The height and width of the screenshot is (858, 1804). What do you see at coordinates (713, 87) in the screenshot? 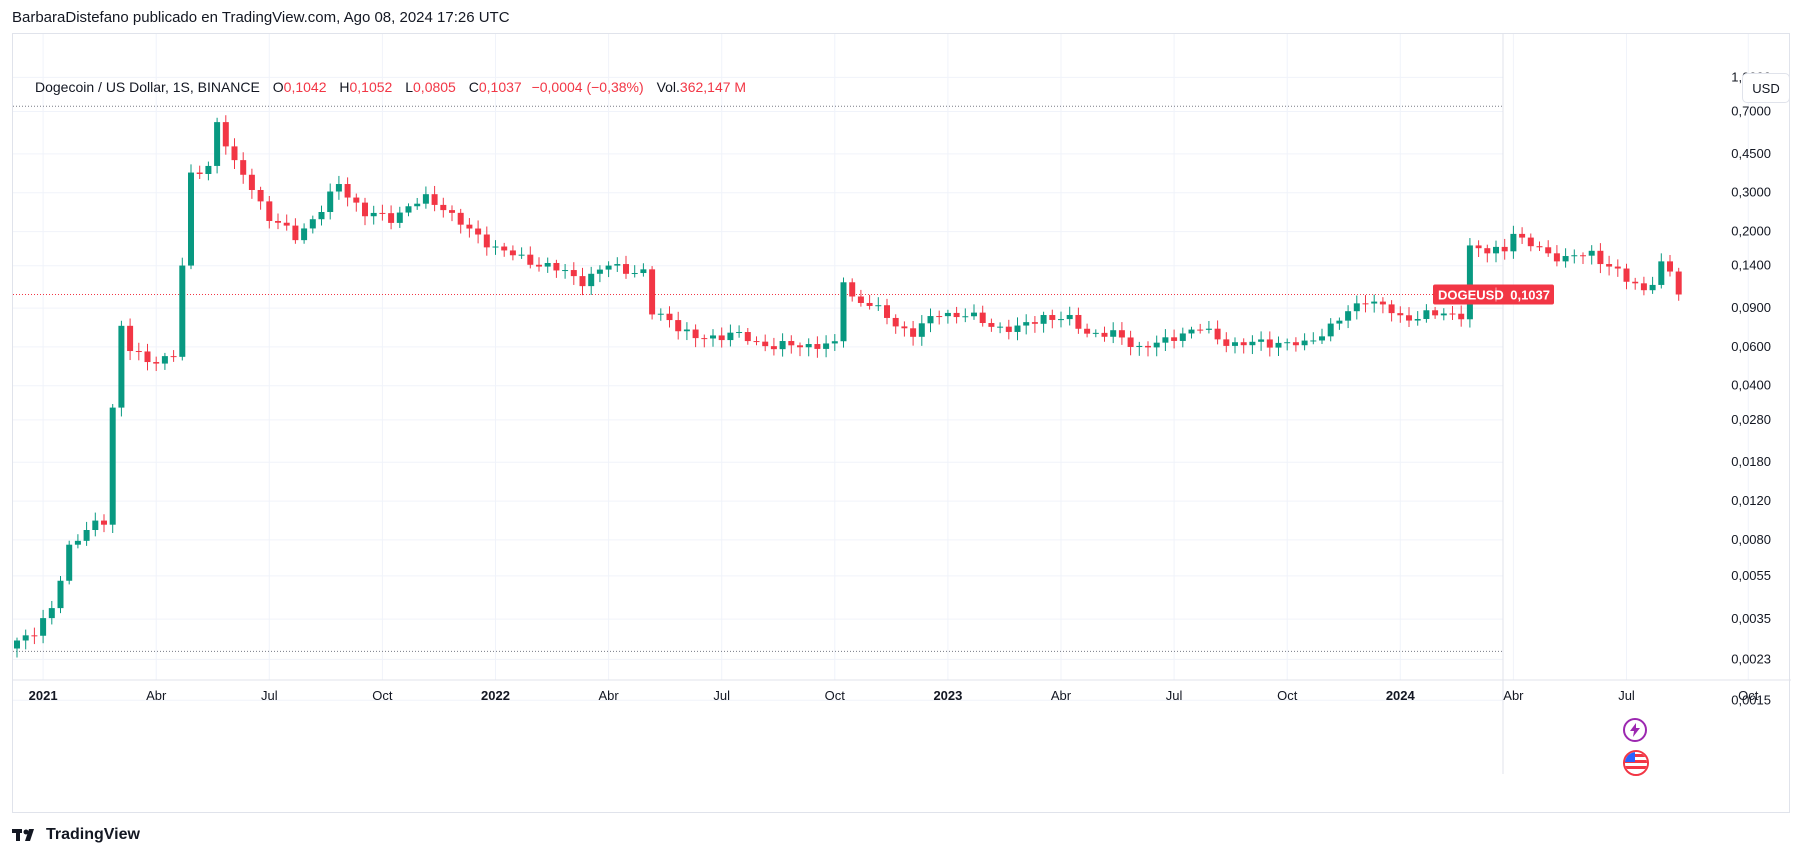
I see `legend-volume-value: 362,147 M` at bounding box center [713, 87].